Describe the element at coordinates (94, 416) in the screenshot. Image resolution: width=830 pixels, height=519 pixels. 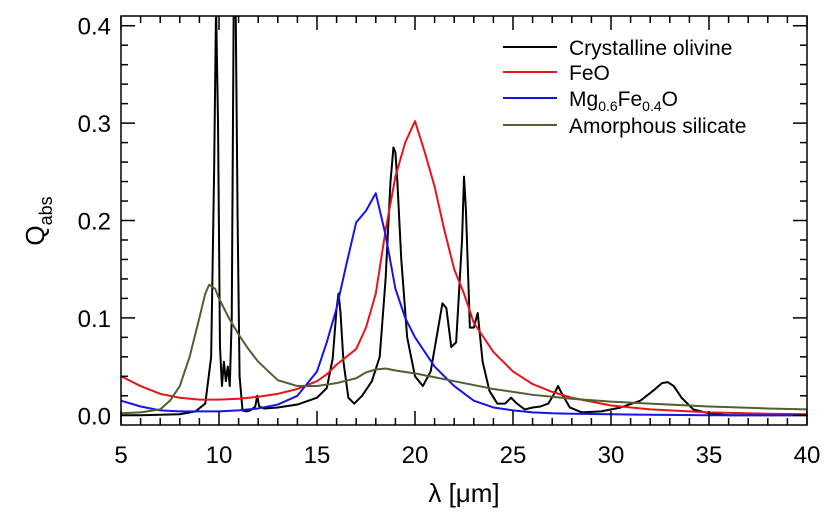
I see `y-tick-label: 0.0` at that location.